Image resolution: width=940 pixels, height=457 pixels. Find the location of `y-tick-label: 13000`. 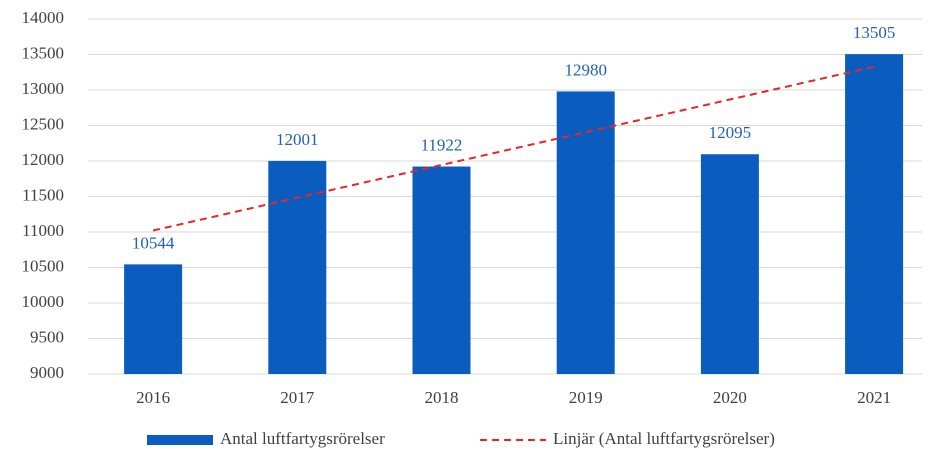

y-tick-label: 13000 is located at coordinates (43, 88).